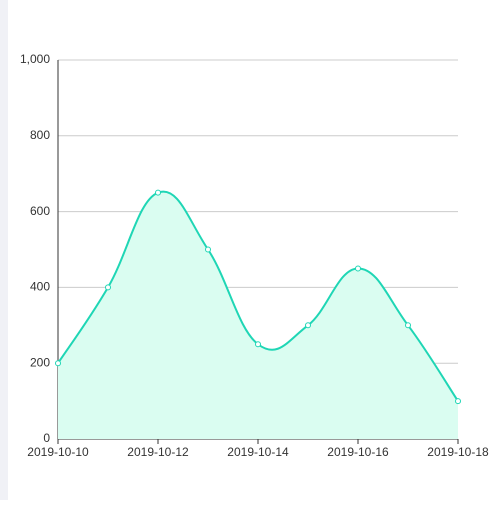 The width and height of the screenshot is (500, 505). What do you see at coordinates (258, 452) in the screenshot?
I see `x-tick-label: 2019-10-14` at bounding box center [258, 452].